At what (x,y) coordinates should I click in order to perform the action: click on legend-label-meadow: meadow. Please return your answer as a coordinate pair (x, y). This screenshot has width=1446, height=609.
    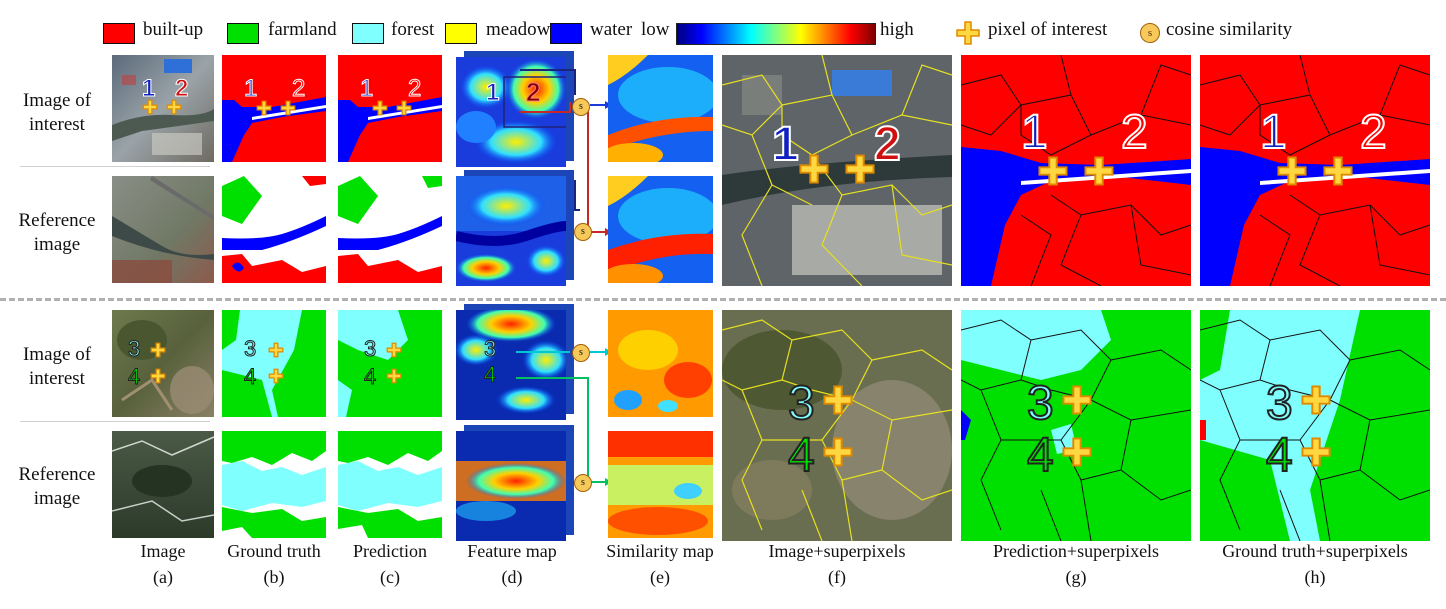
    Looking at the image, I should click on (518, 29).